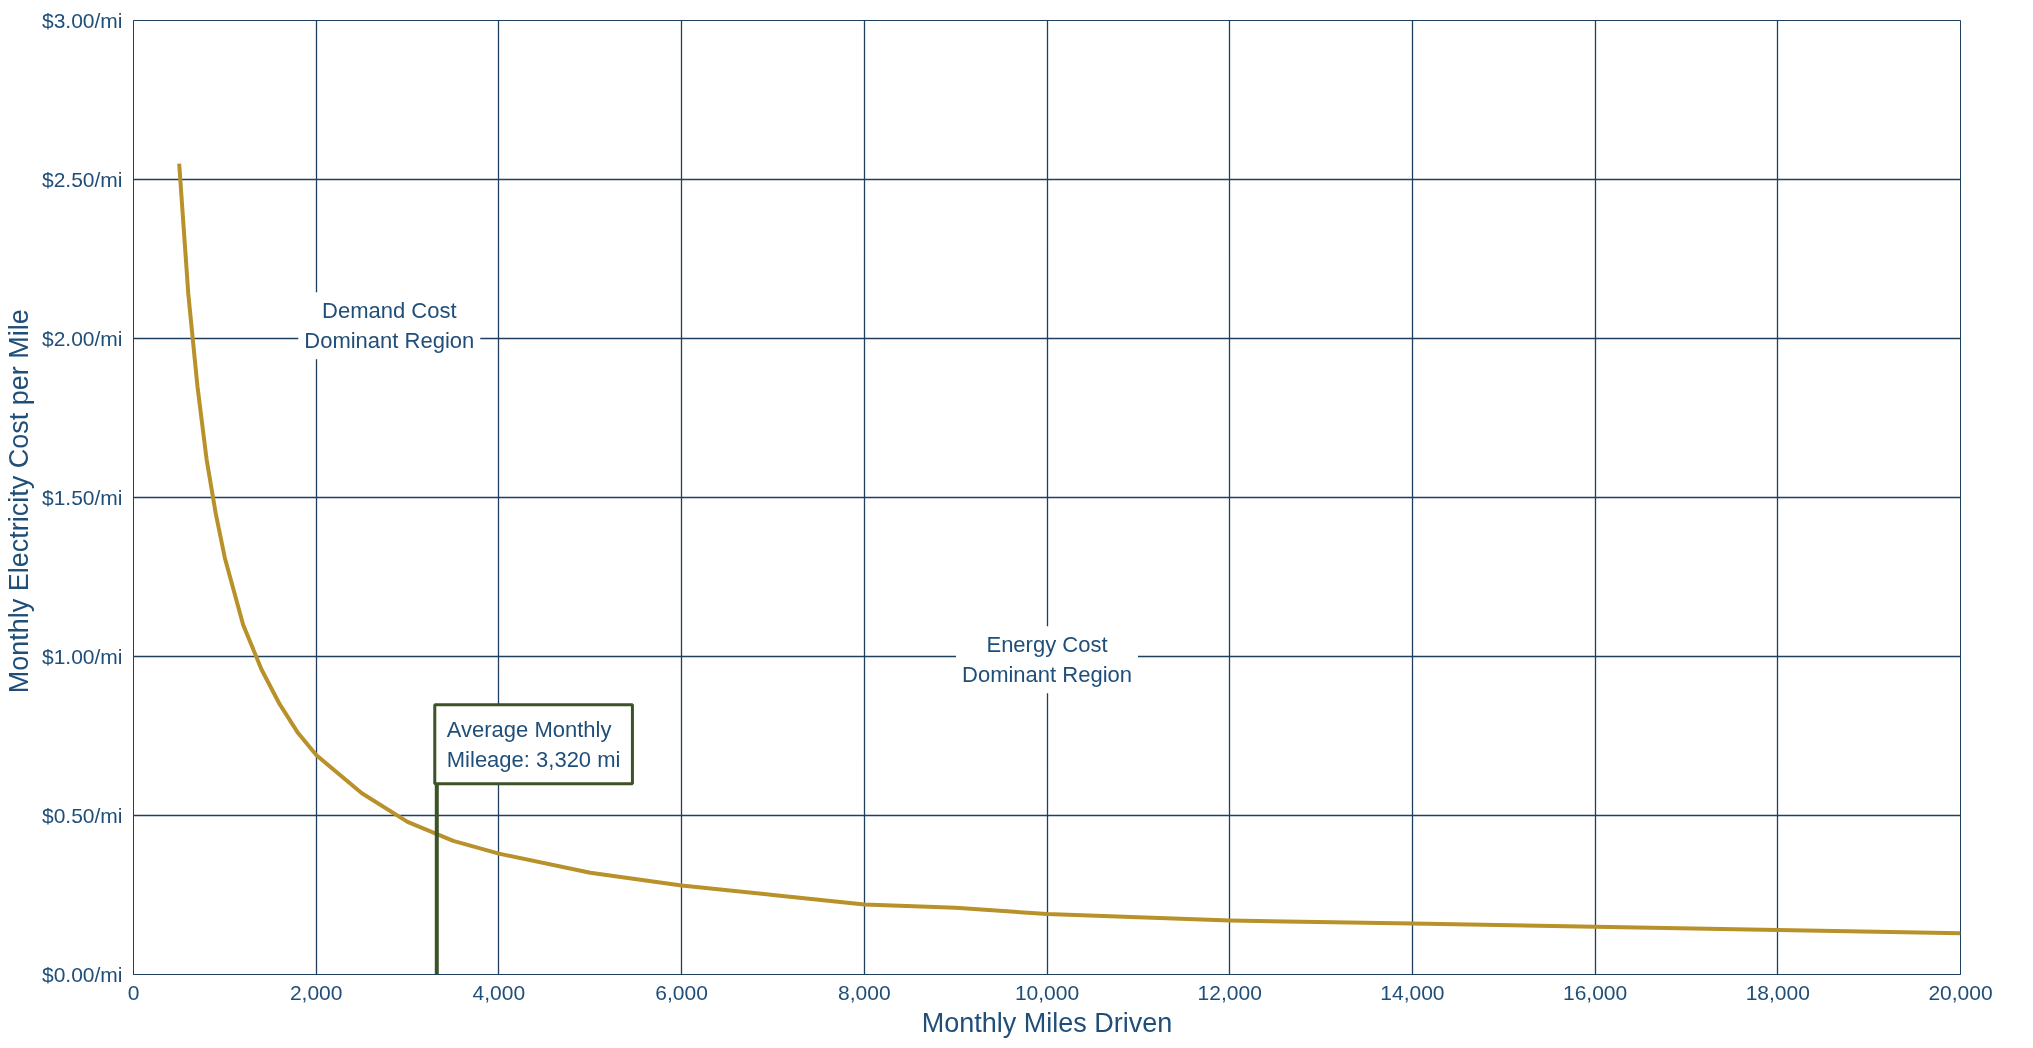  What do you see at coordinates (1047, 1022) in the screenshot?
I see `x-axis-title: Monthly Miles Driven` at bounding box center [1047, 1022].